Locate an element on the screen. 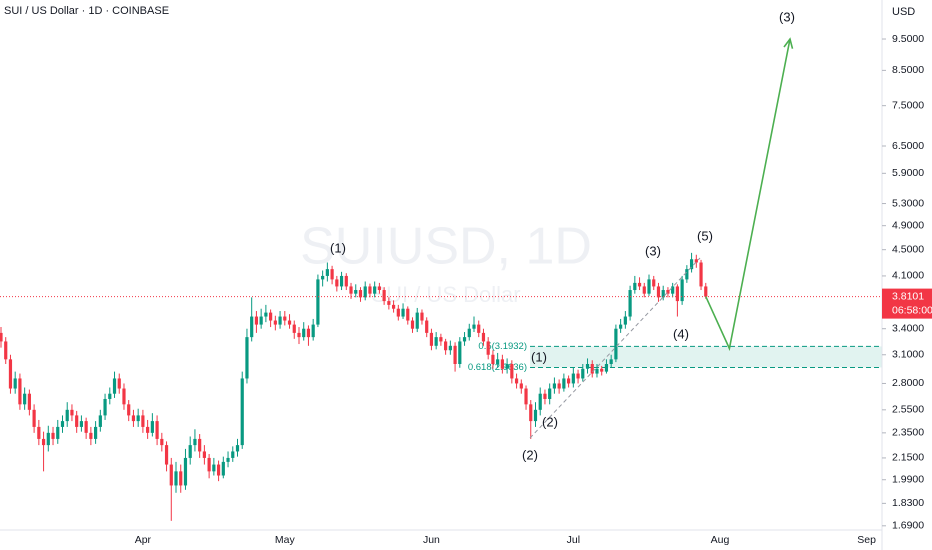  fib-zone is located at coordinates (706, 357).